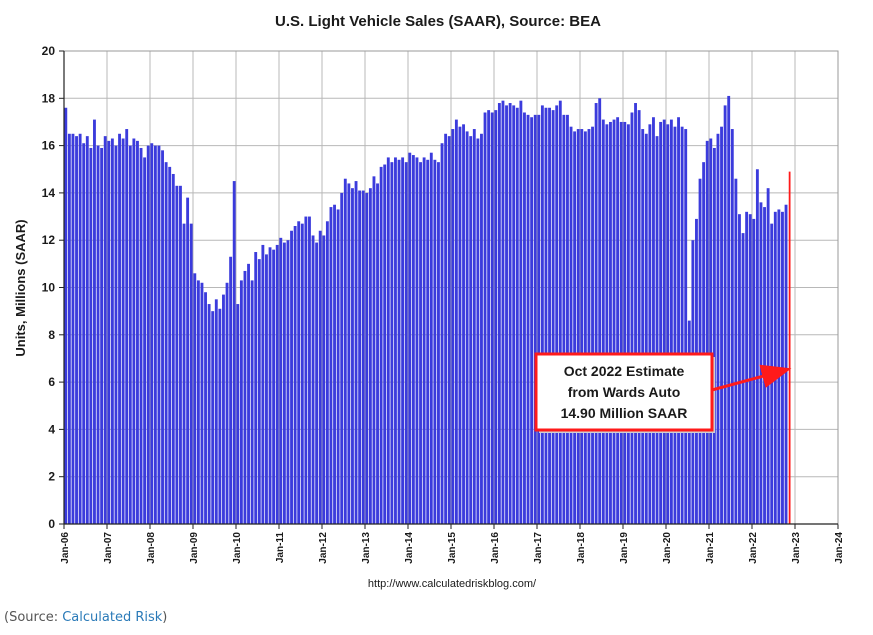  Describe the element at coordinates (112, 617) in the screenshot. I see `calculated-risk-link: Calculated Risk` at that location.